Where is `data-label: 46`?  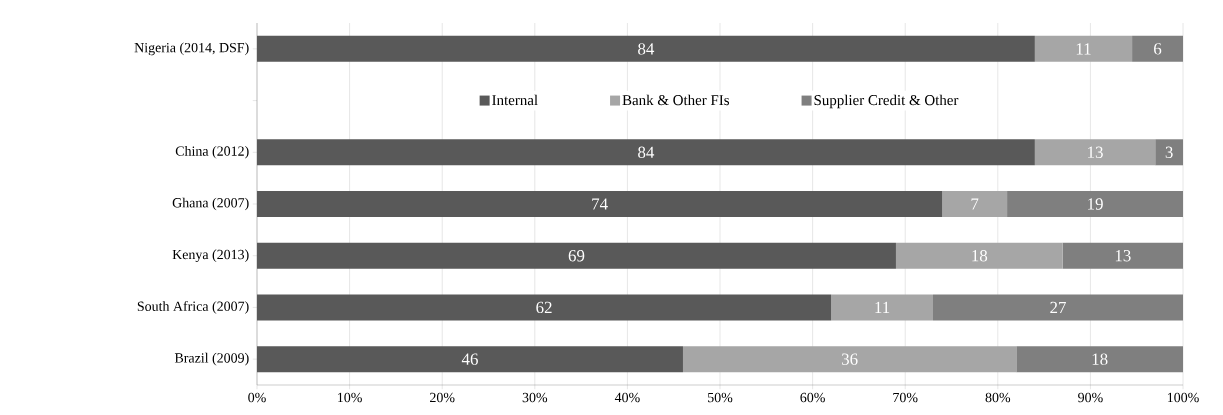
data-label: 46 is located at coordinates (469, 359).